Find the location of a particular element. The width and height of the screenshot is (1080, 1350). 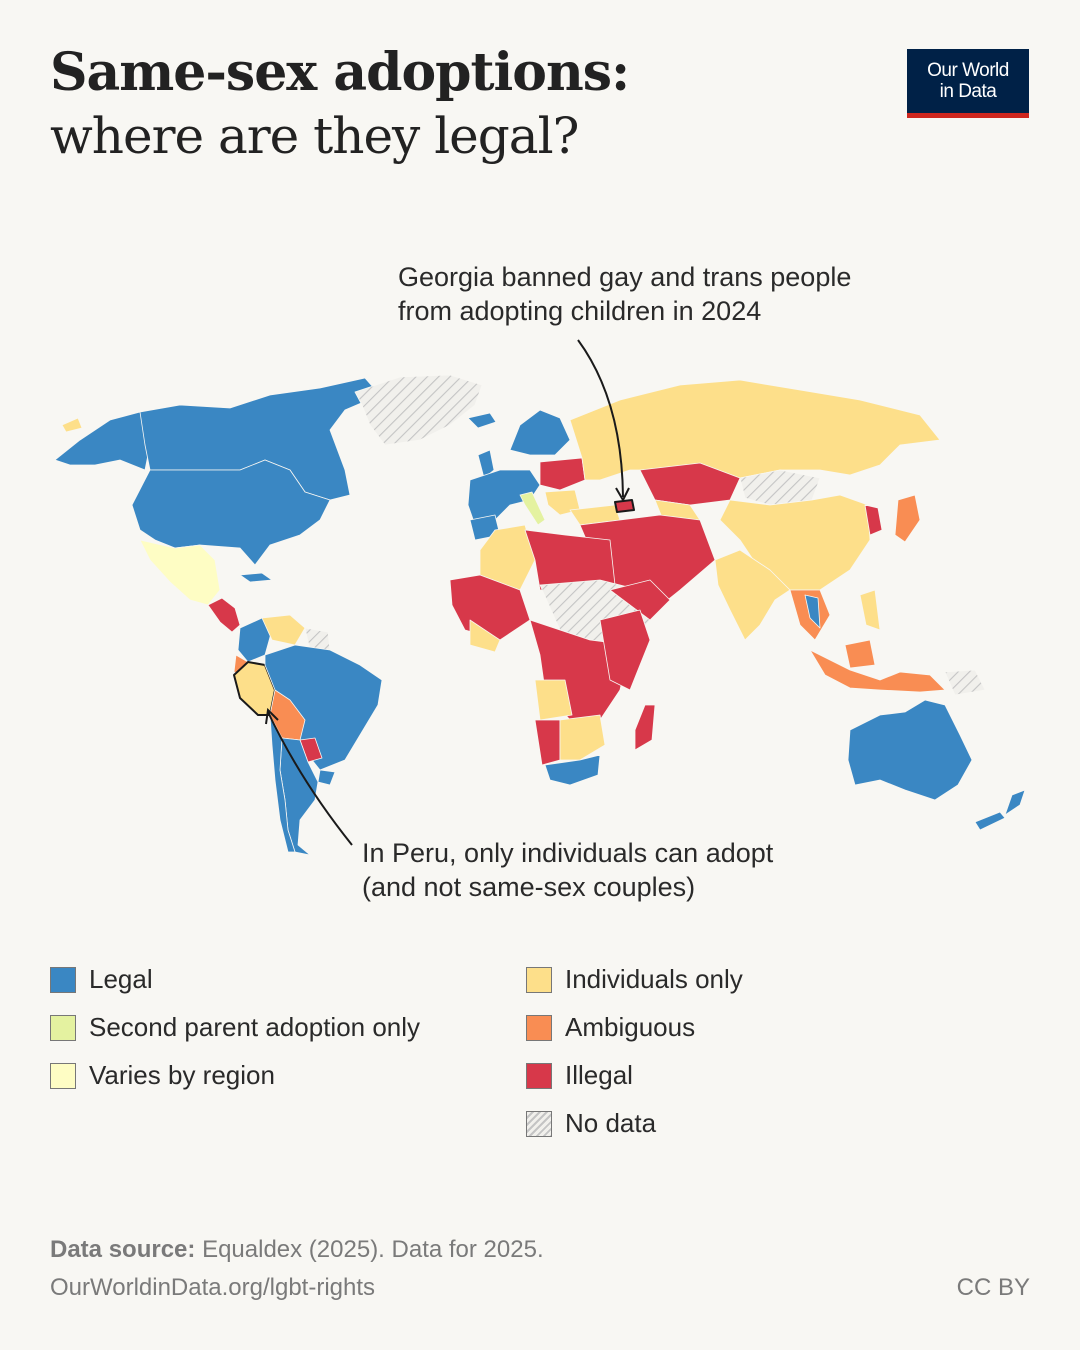

region-mongolia is located at coordinates (780, 487).